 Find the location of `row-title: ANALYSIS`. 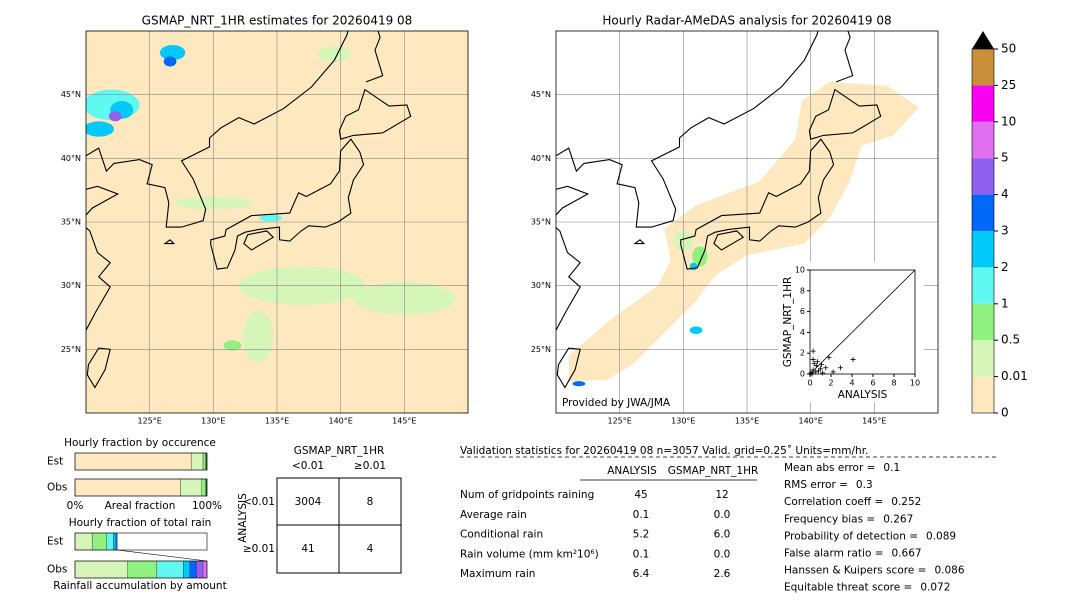

row-title: ANALYSIS is located at coordinates (243, 518).